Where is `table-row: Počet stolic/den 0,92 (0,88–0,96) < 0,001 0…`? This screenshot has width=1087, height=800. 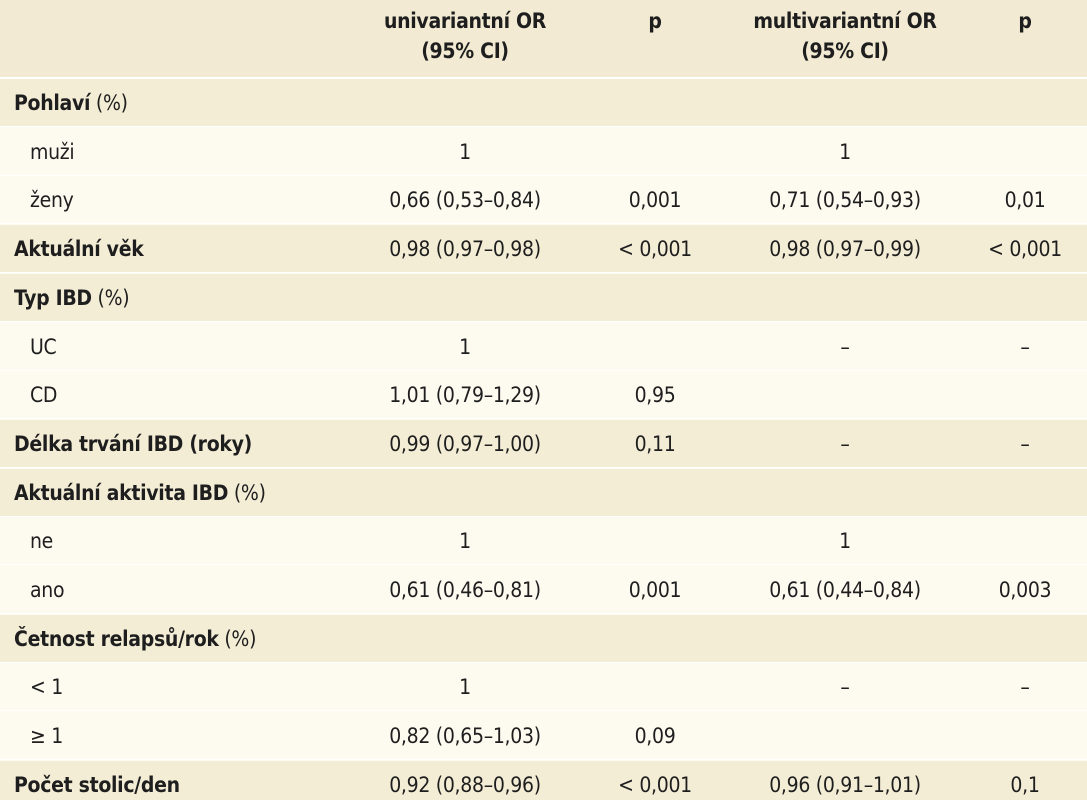
table-row: Počet stolic/den 0,92 (0,88–0,96) < 0,001 0… is located at coordinates (543, 780).